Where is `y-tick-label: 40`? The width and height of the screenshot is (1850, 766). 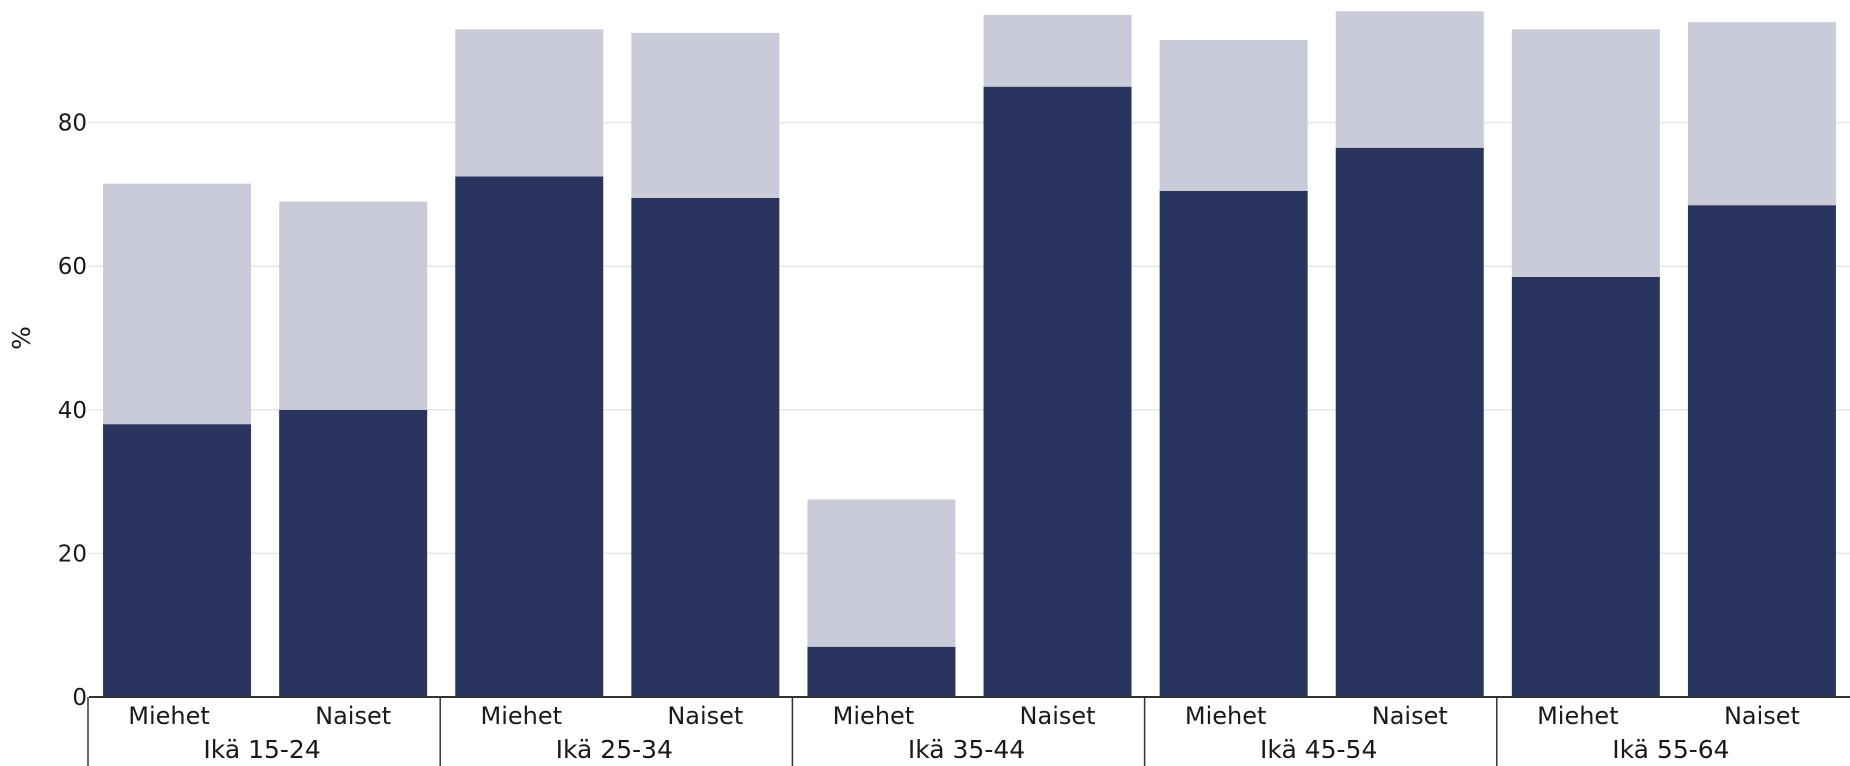
y-tick-label: 40 is located at coordinates (72, 411).